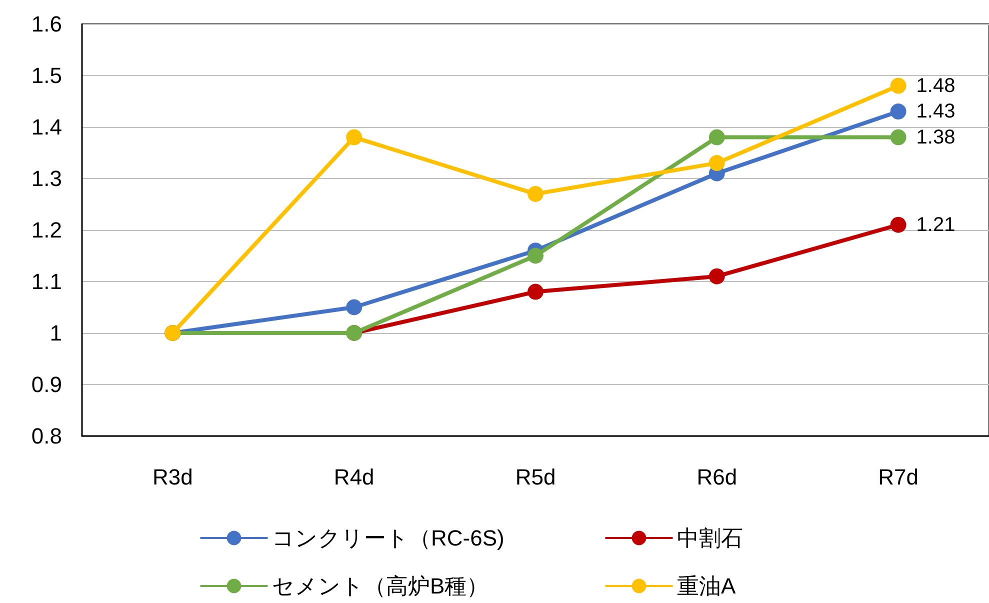 Image resolution: width=989 pixels, height=603 pixels. Describe the element at coordinates (46, 436) in the screenshot. I see `y-tick-label: 0.8` at that location.